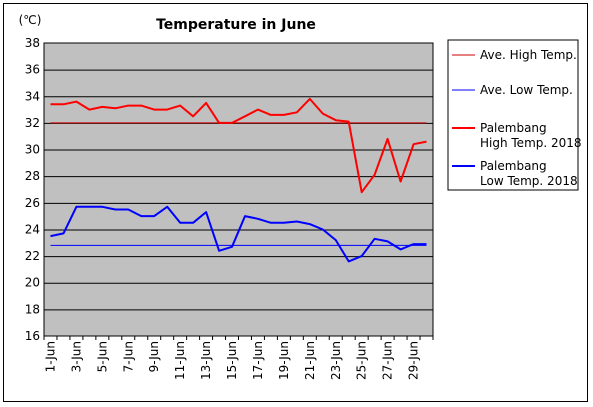 Image resolution: width=593 pixels, height=407 pixels. What do you see at coordinates (528, 55) in the screenshot?
I see `legend-label: Ave. High Temp.` at bounding box center [528, 55].